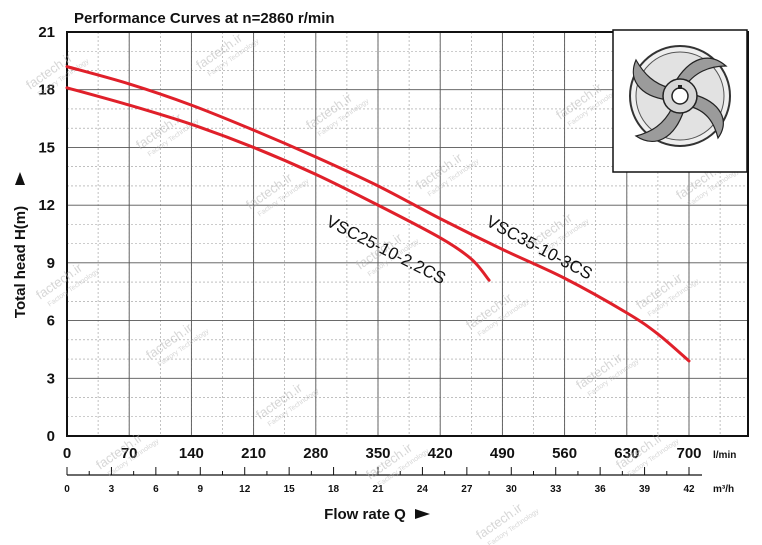 The height and width of the screenshot is (545, 762). What do you see at coordinates (423, 489) in the screenshot?
I see `x-tick-label-m3h: 24` at bounding box center [423, 489].